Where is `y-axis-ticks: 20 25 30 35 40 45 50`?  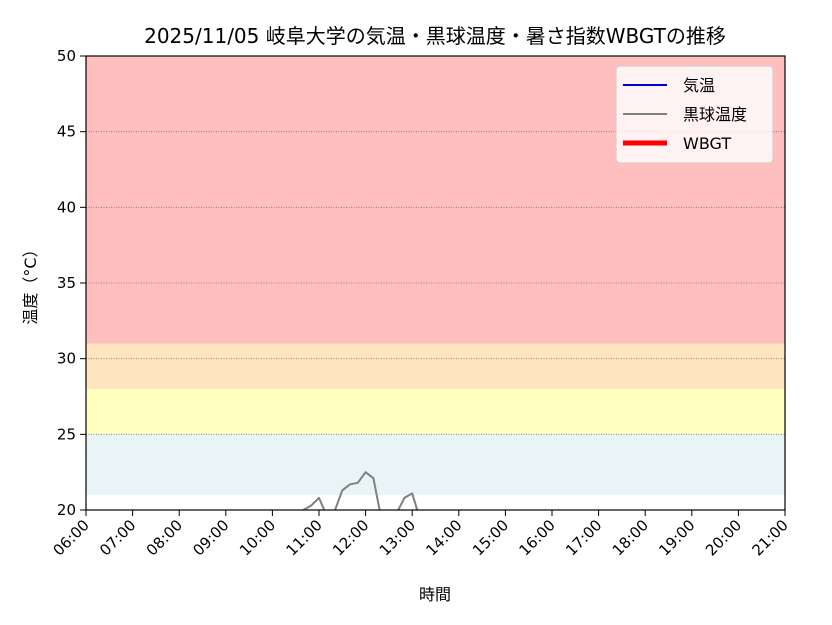
y-axis-ticks: 20 25 30 35 40 45 50 is located at coordinates (71, 283).